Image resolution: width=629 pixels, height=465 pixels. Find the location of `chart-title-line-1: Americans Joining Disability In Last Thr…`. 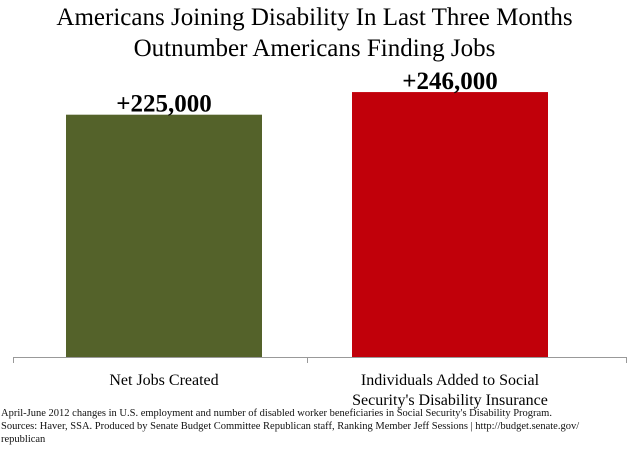

chart-title-line-1: Americans Joining Disability In Last Thr… is located at coordinates (314, 17).